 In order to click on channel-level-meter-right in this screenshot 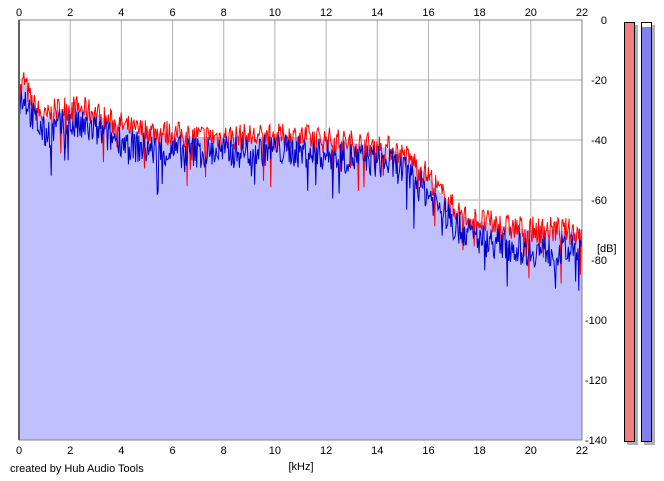, I will do `click(646, 232)`.